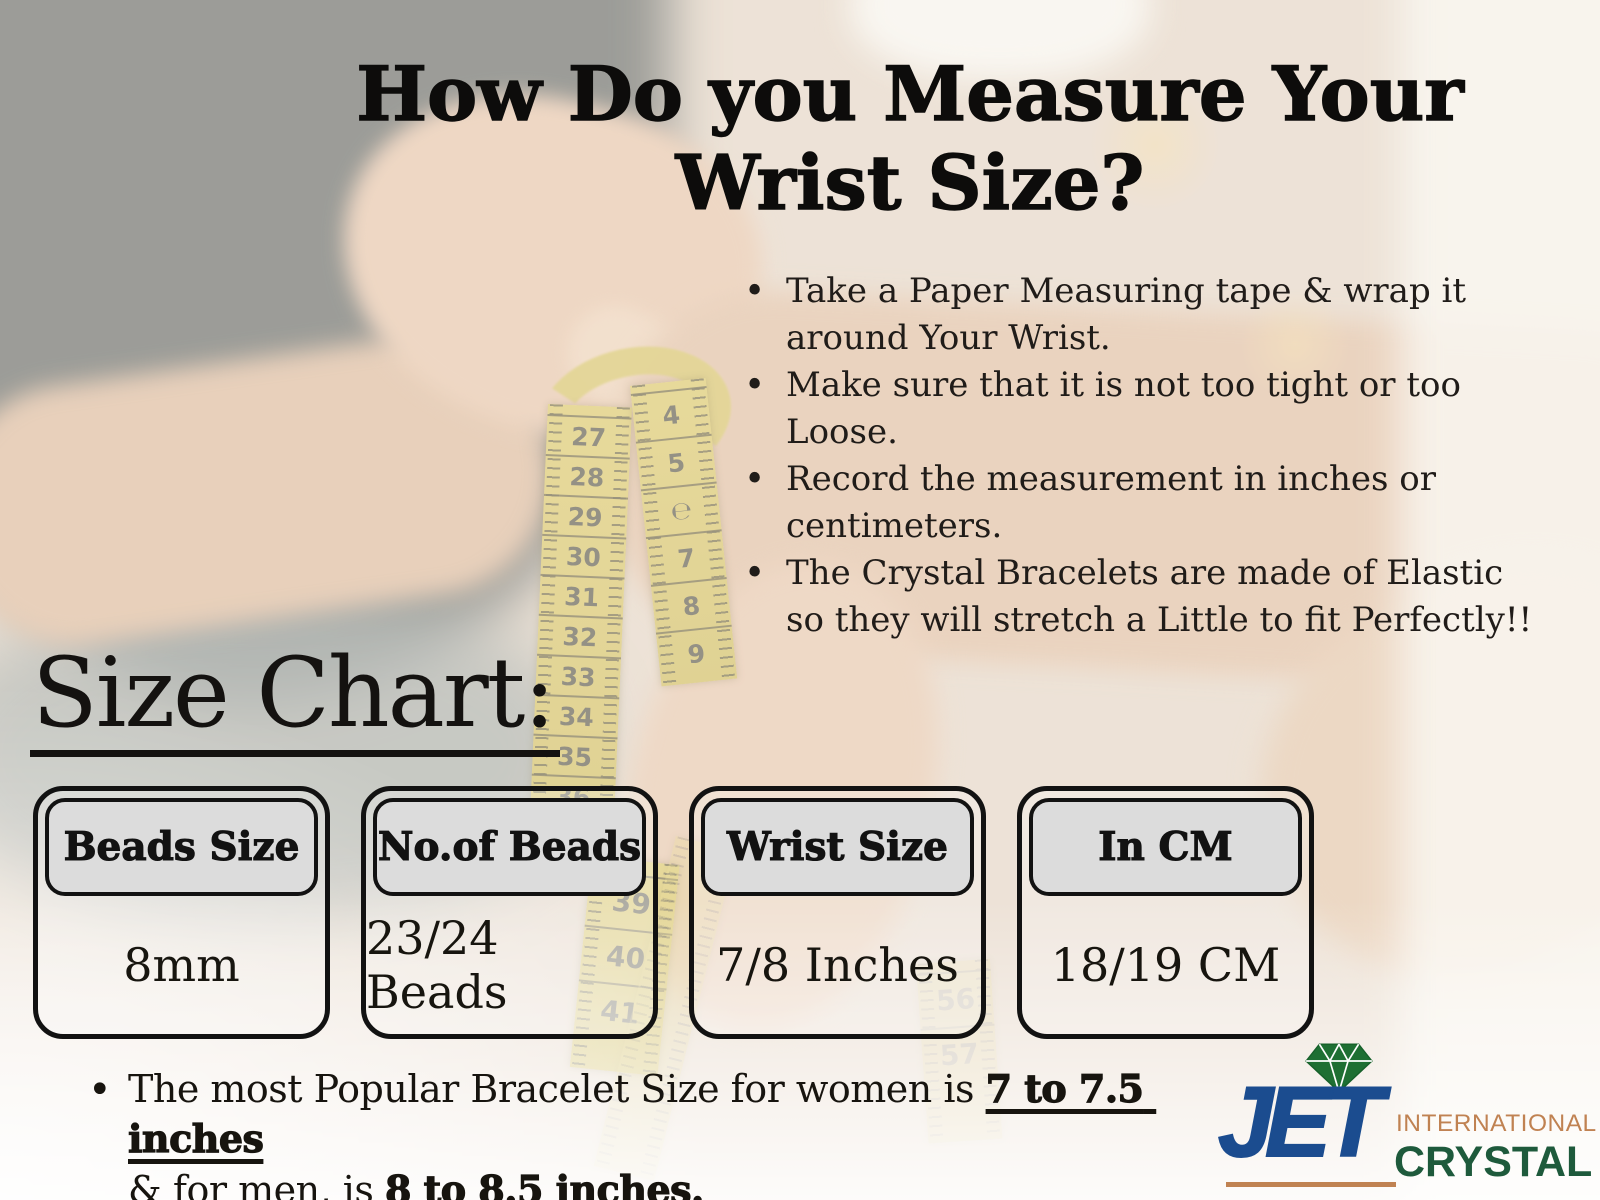 This screenshot has width=1600, height=1200. What do you see at coordinates (1165, 847) in the screenshot?
I see `chart-box-header: In CM` at bounding box center [1165, 847].